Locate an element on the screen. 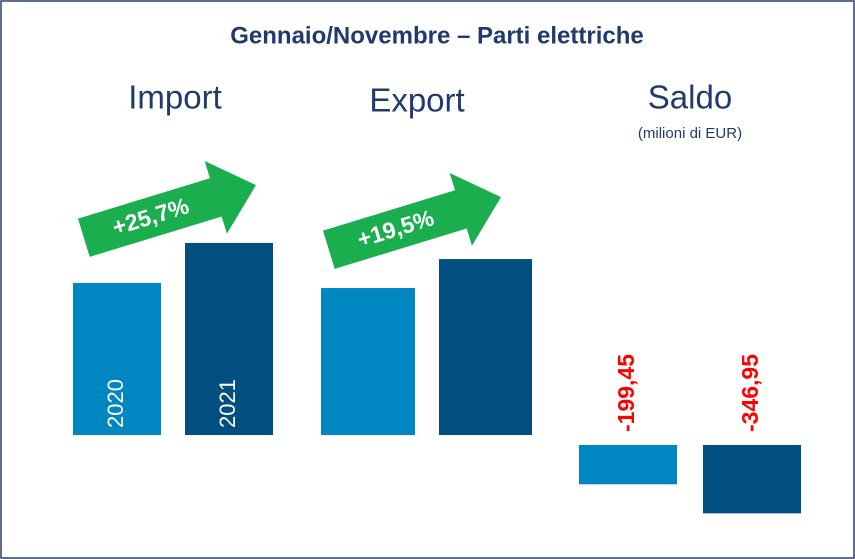 The width and height of the screenshot is (855, 559). category-label: Export is located at coordinates (416, 100).